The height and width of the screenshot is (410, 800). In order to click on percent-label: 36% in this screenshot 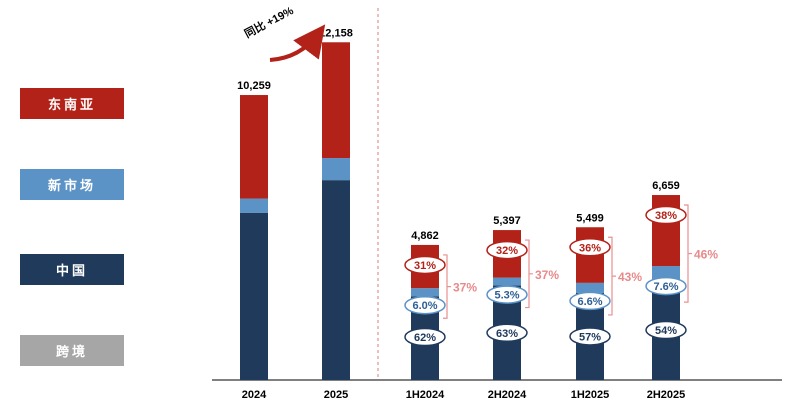, I will do `click(590, 248)`.